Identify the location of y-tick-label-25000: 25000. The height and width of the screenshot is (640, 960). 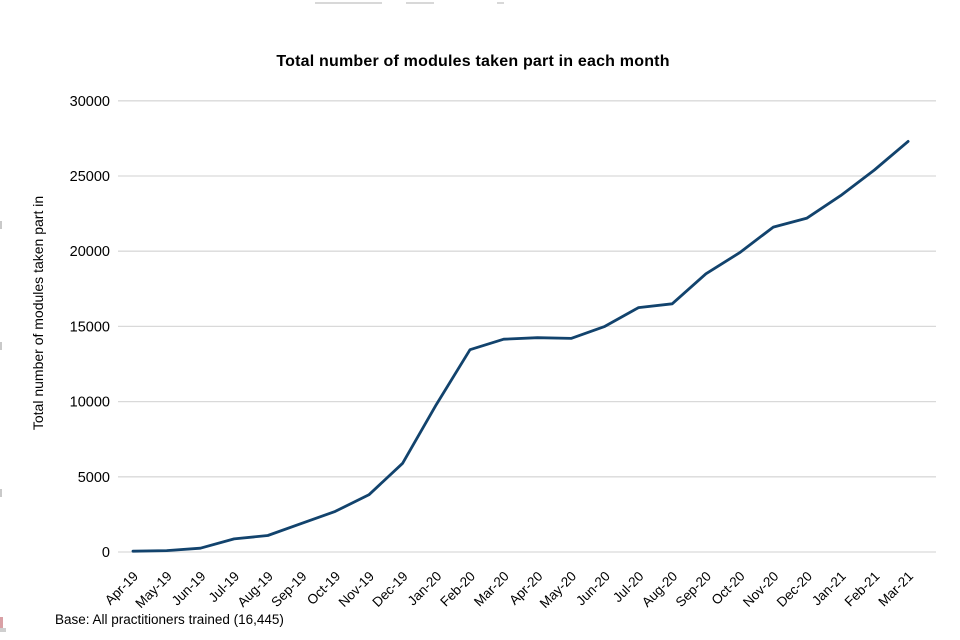
(90, 177).